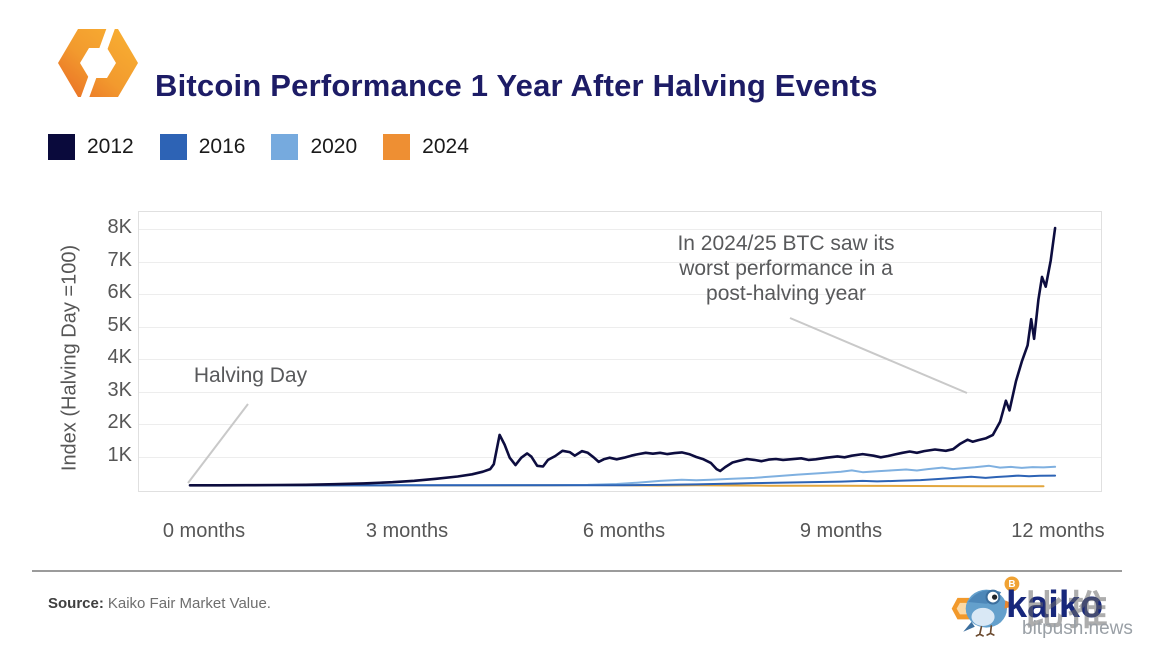  Describe the element at coordinates (620, 262) in the screenshot. I see `gridline-7K` at that location.